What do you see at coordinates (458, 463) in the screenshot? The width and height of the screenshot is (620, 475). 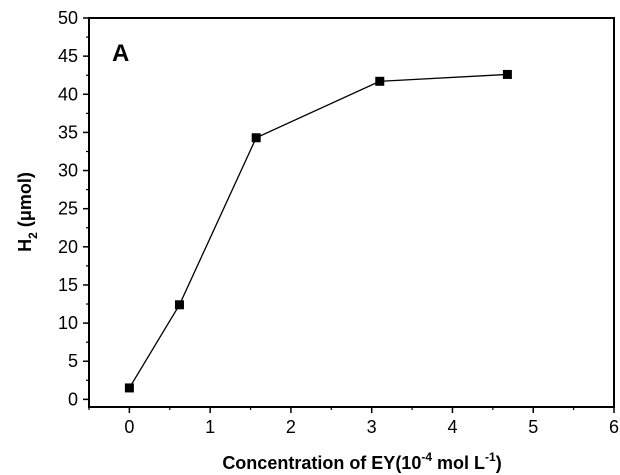 I see `x-axis-title-mid: mol L` at bounding box center [458, 463].